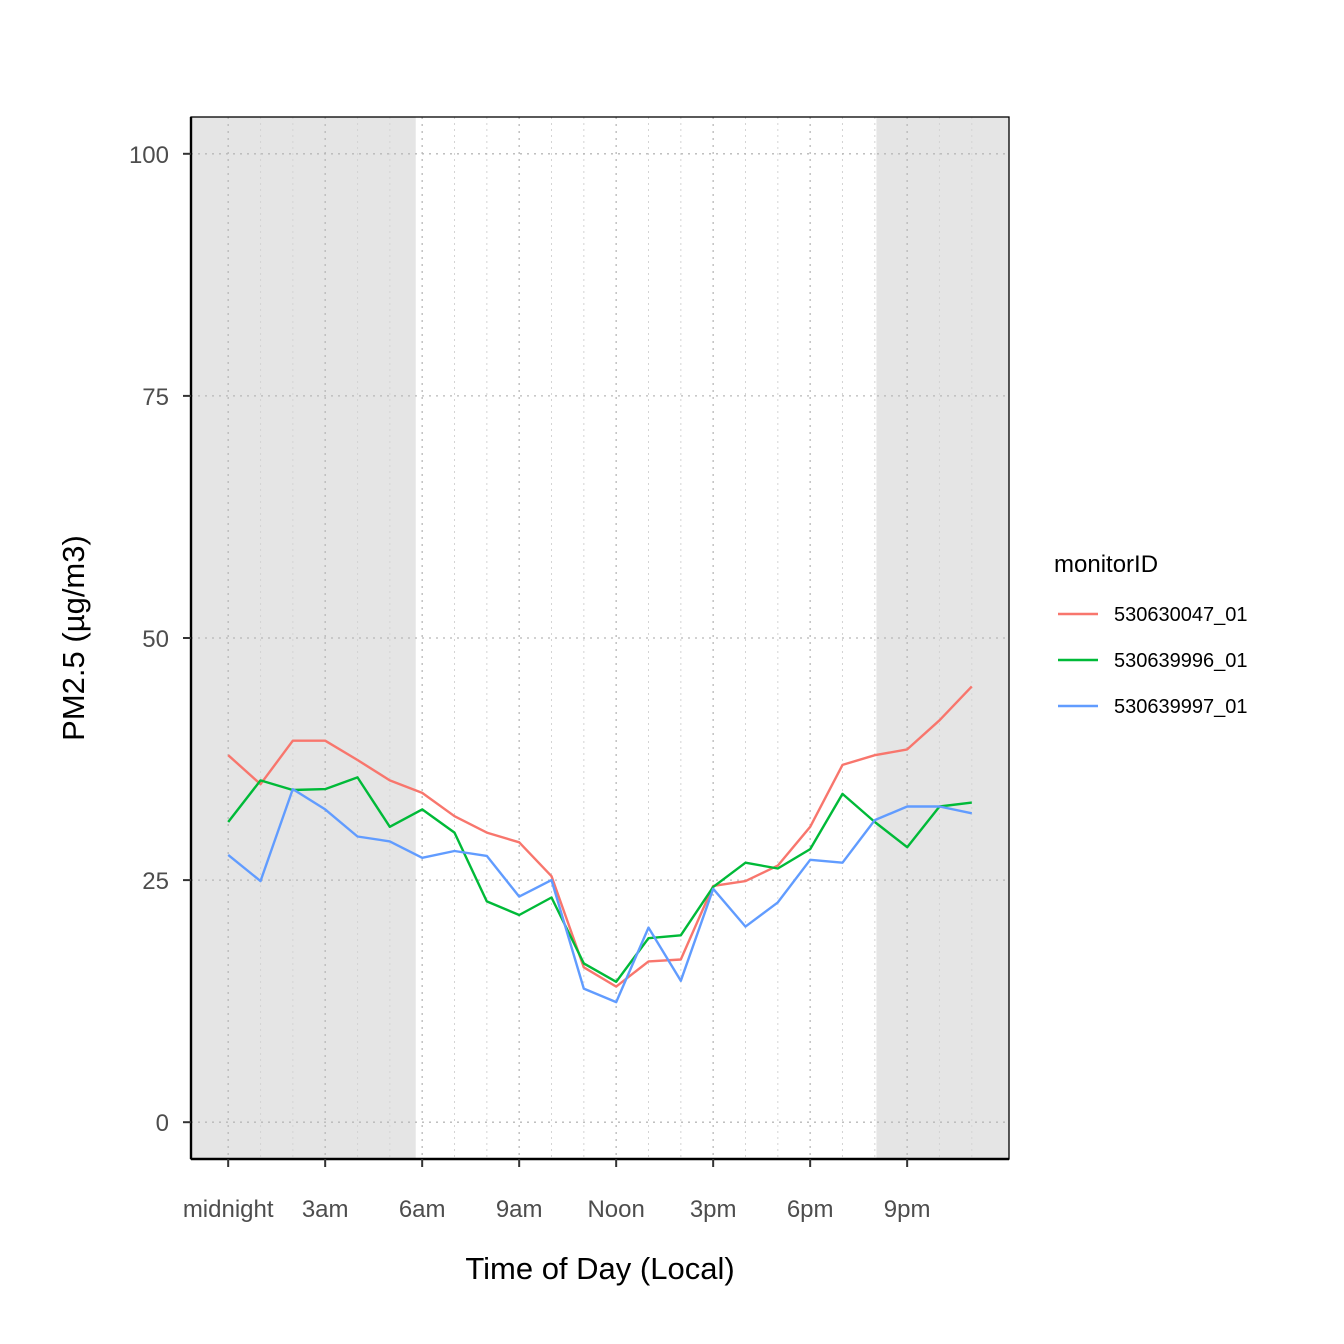 Image resolution: width=1344 pixels, height=1344 pixels. I want to click on legend-label-530639997_01: 530639997_01, so click(1180, 707).